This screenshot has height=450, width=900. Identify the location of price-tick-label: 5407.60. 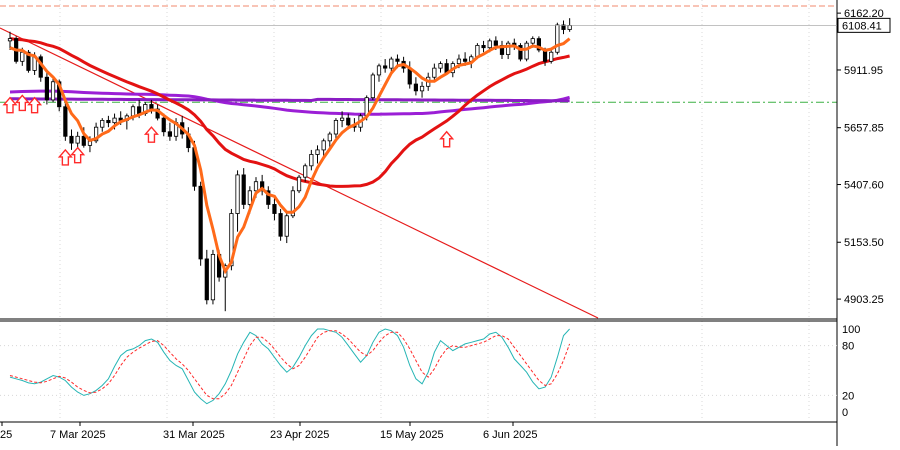
(864, 186).